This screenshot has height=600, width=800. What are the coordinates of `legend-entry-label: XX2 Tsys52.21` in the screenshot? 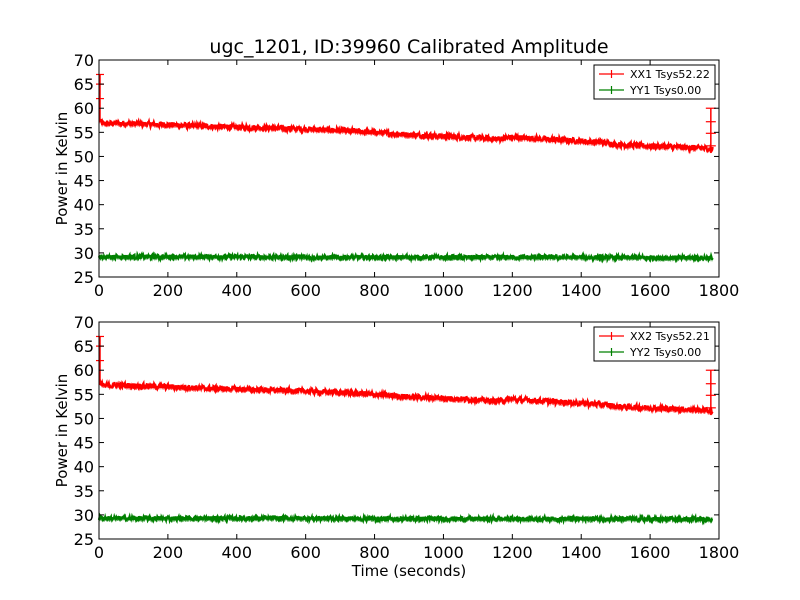 It's located at (670, 336).